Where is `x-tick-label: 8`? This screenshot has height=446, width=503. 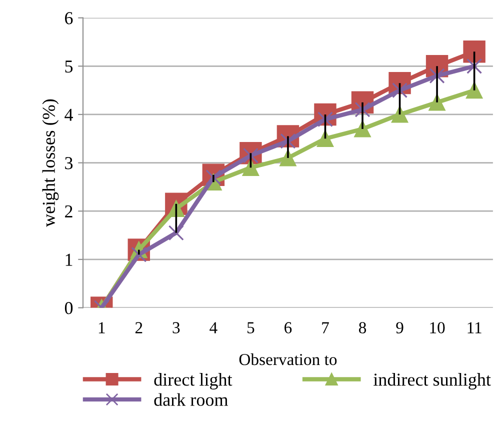
x-tick-label: 8 is located at coordinates (362, 328).